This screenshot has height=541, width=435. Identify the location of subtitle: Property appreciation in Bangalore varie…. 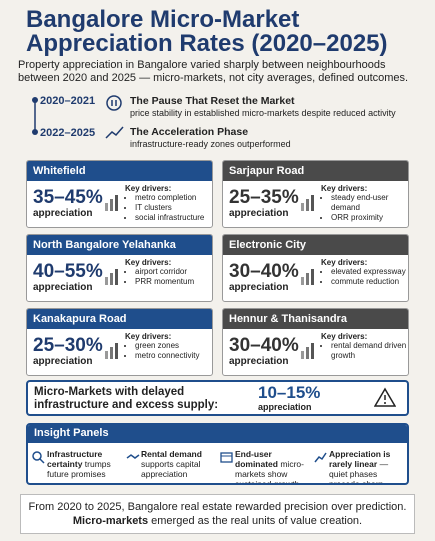
(213, 71).